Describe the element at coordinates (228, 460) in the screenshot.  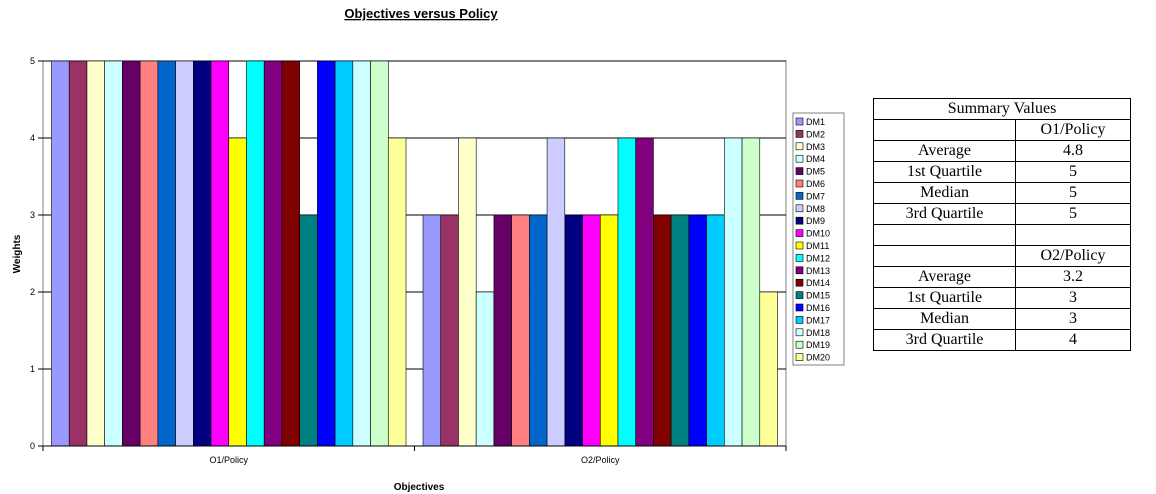
I see `x-tick-label: O1/Policy` at that location.